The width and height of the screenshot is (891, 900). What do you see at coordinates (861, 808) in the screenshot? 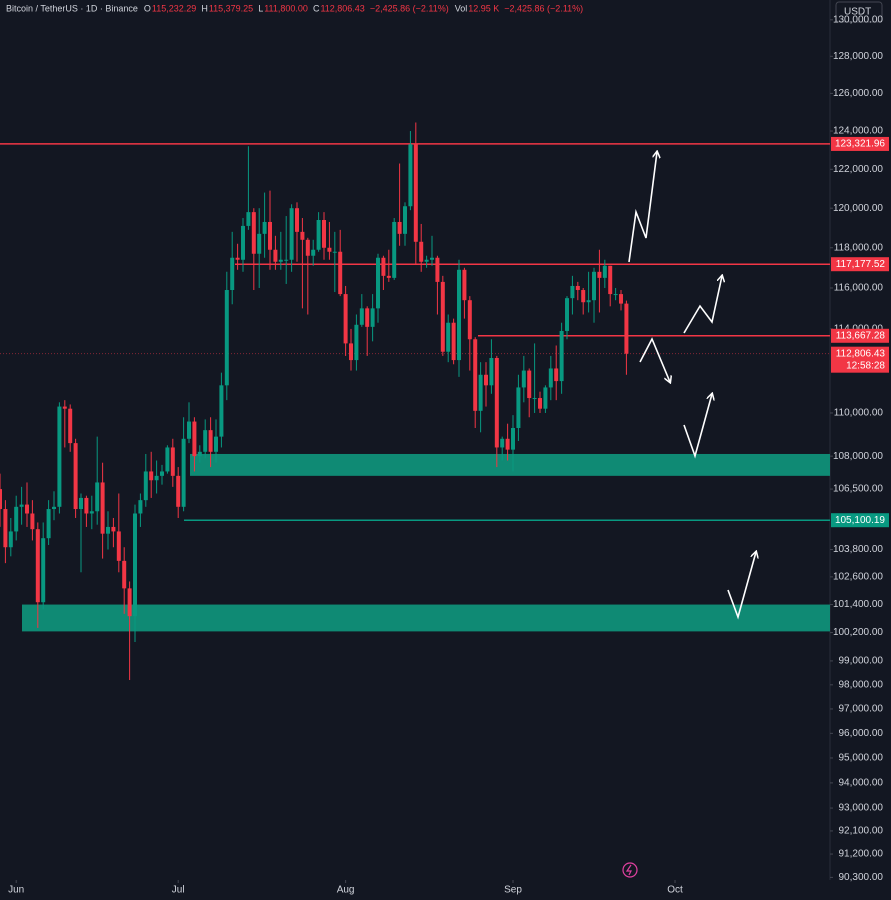
I see `y-tick-label: 93,000.00` at bounding box center [861, 808].